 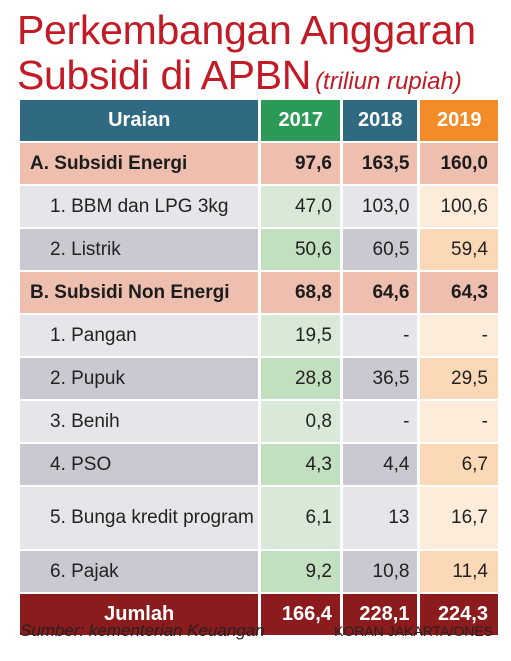 What do you see at coordinates (300, 335) in the screenshot?
I see `value-2017: 19,5` at bounding box center [300, 335].